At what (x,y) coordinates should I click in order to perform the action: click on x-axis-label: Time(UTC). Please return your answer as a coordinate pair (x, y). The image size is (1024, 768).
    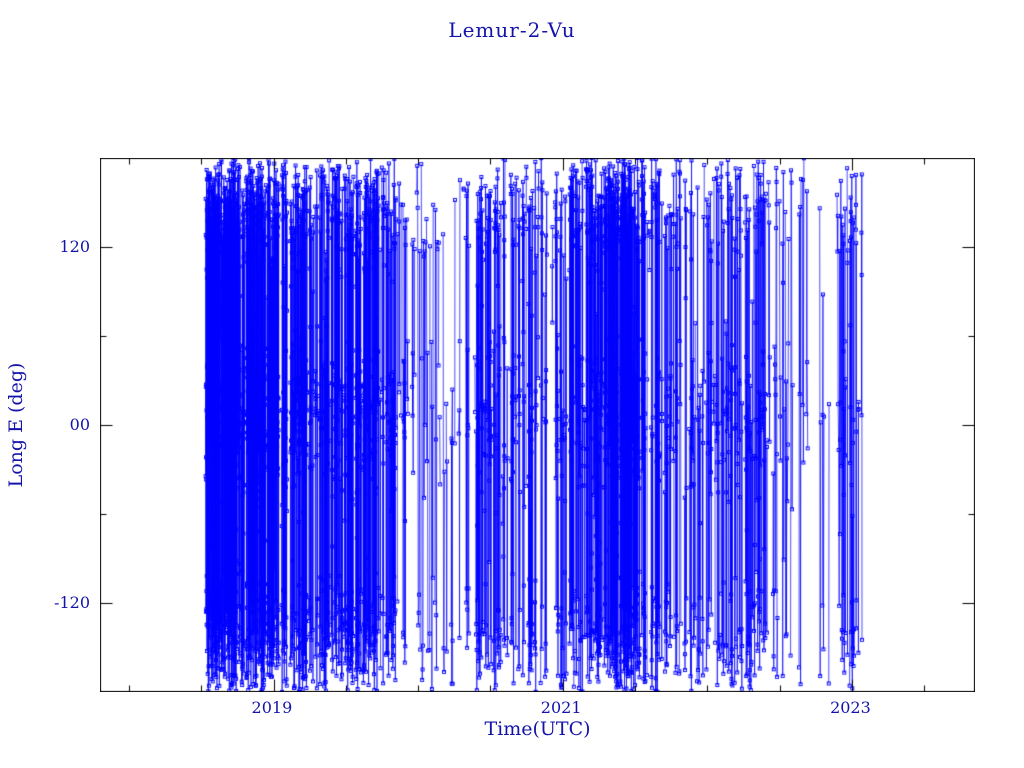
    Looking at the image, I should click on (537, 729).